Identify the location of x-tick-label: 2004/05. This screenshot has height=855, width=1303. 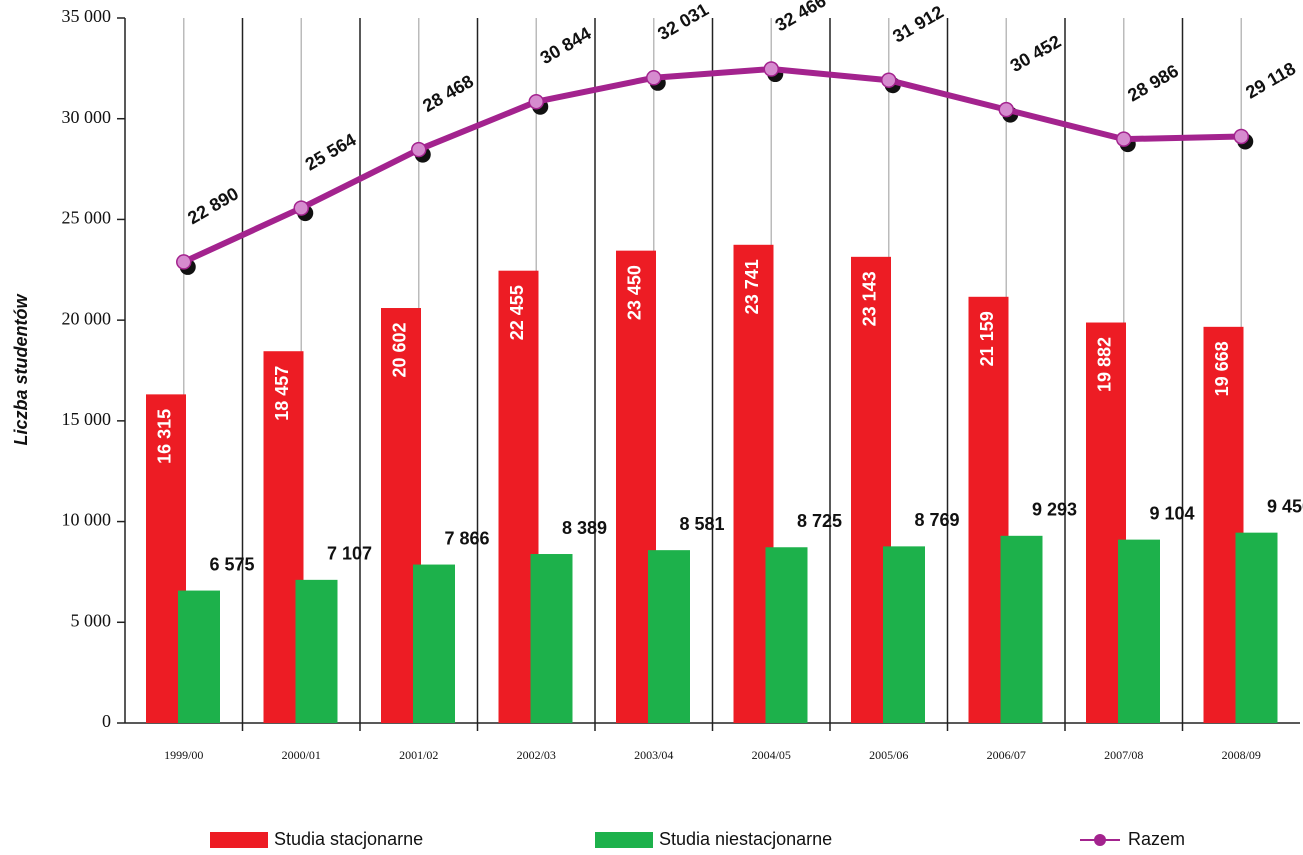
(771, 755).